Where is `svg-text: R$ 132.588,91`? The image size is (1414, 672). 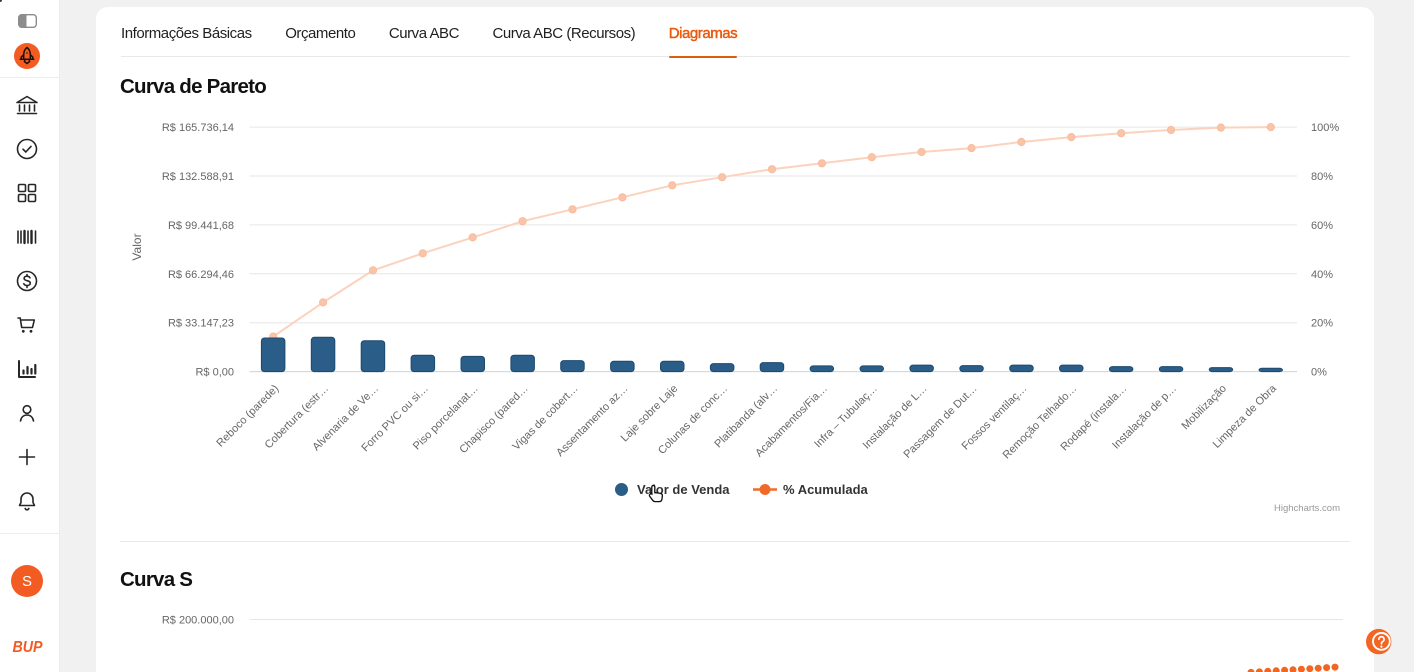 svg-text: R$ 132.588,91 is located at coordinates (198, 177).